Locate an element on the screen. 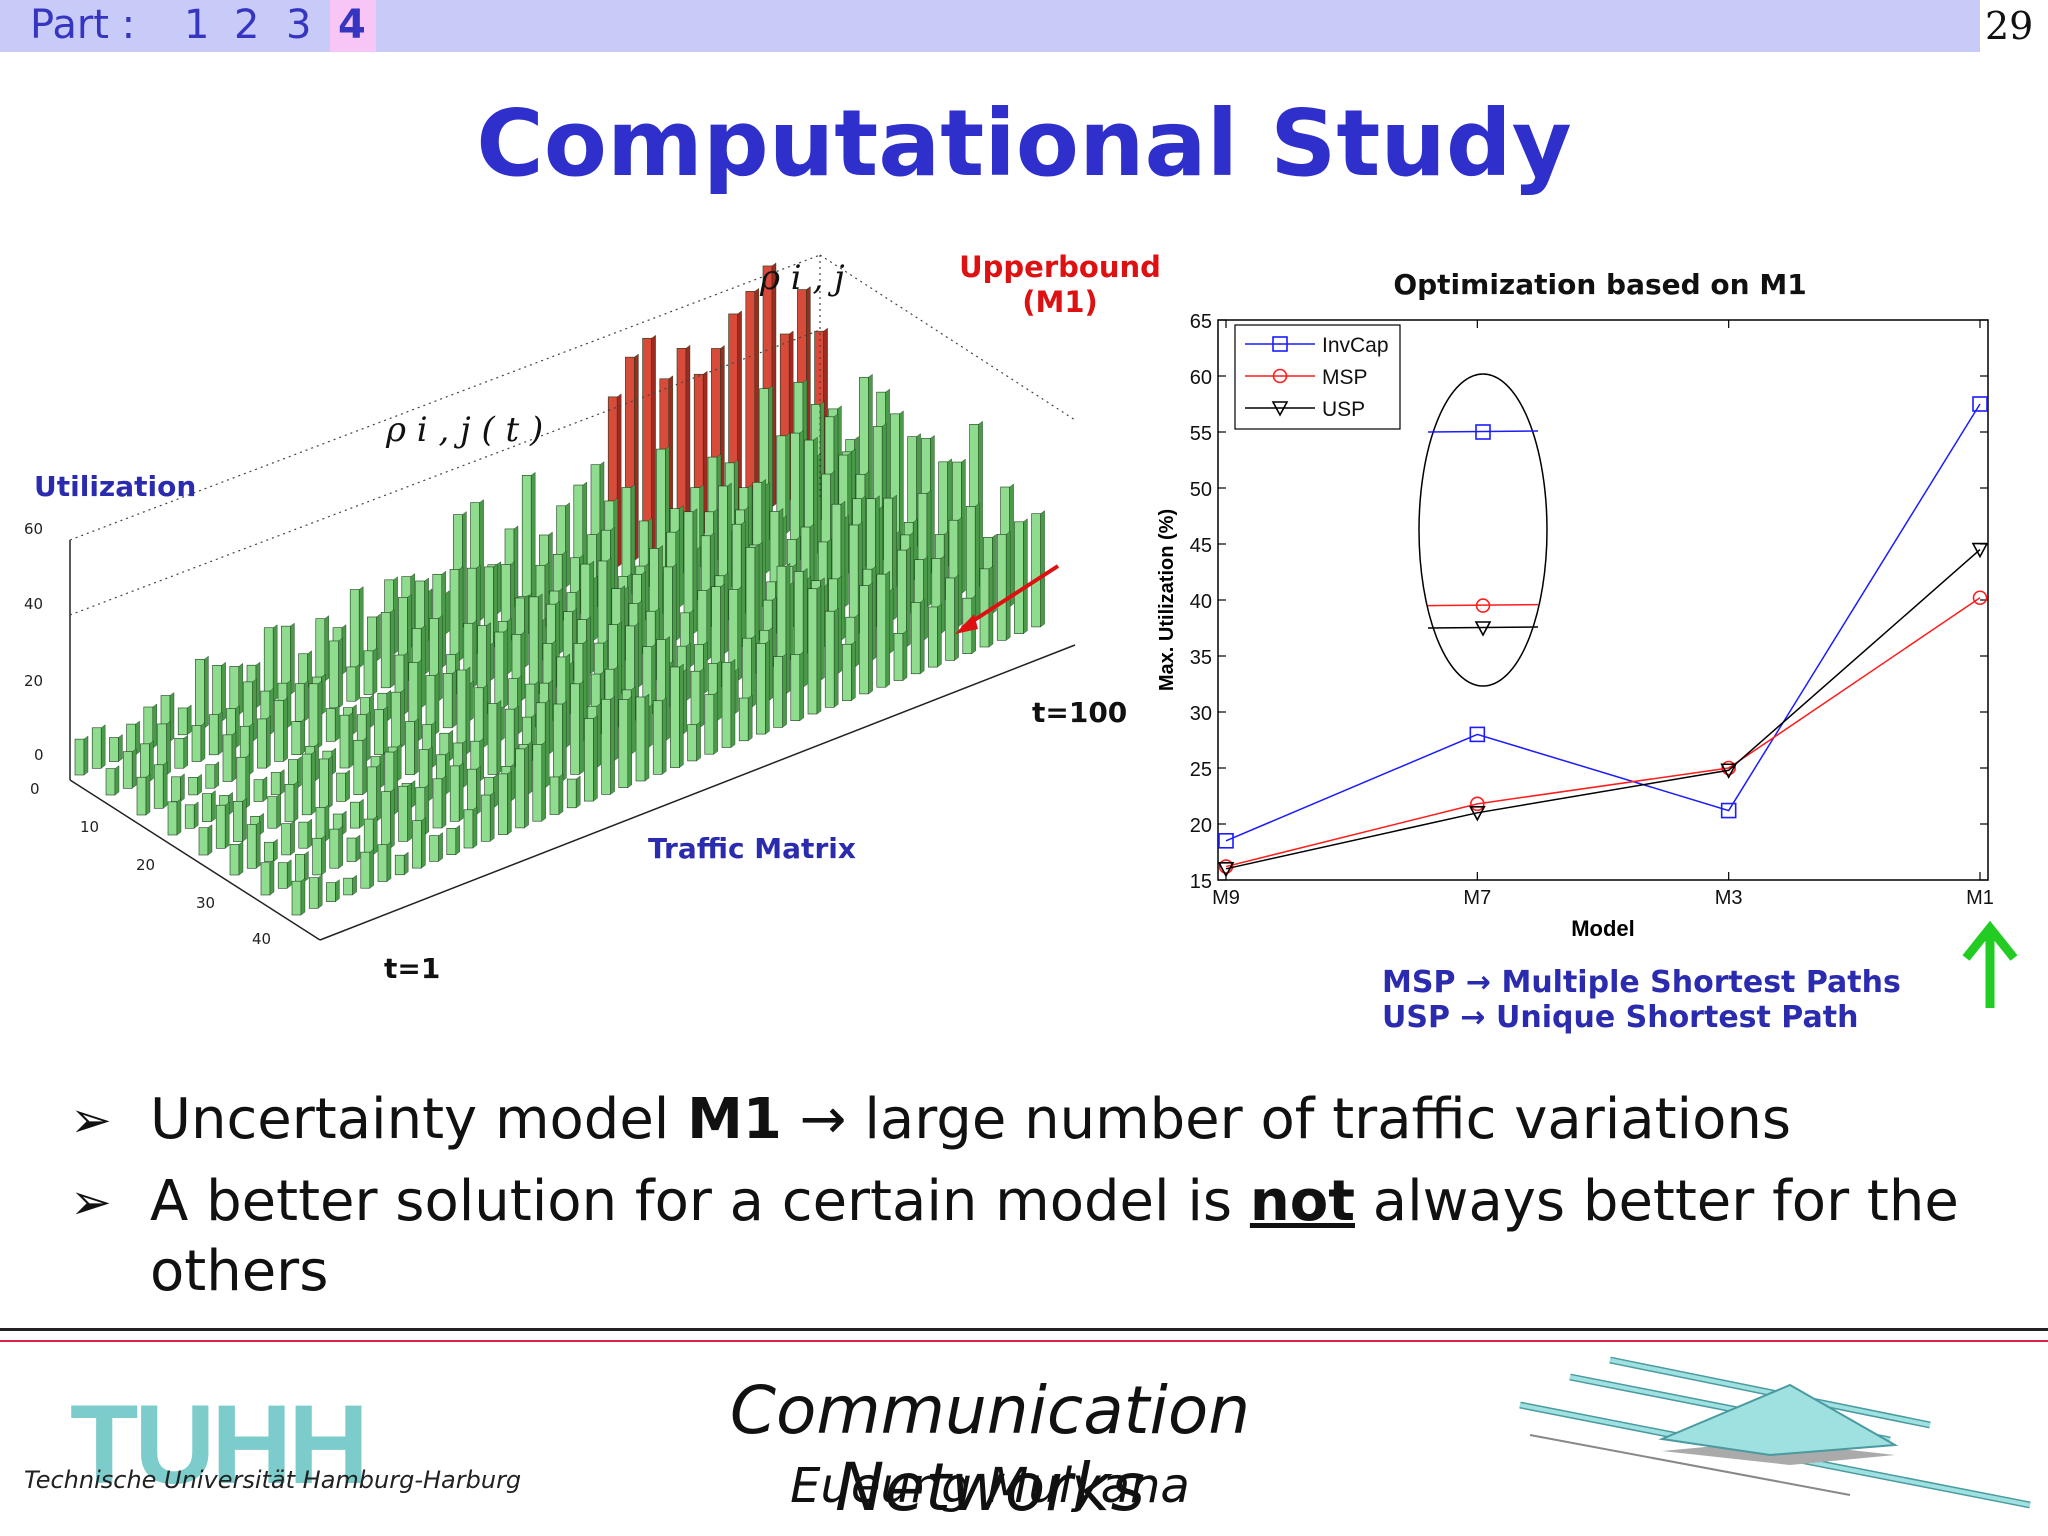 This screenshot has height=1536, width=2048. inset-line-usp is located at coordinates (1483, 627).